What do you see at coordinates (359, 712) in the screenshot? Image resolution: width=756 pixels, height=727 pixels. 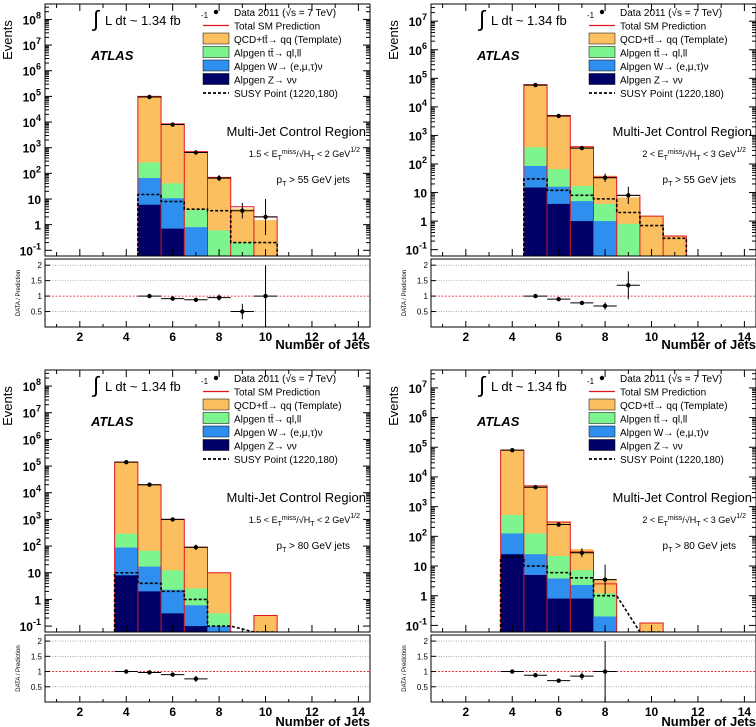 I see `x-tick-label: 14` at bounding box center [359, 712].